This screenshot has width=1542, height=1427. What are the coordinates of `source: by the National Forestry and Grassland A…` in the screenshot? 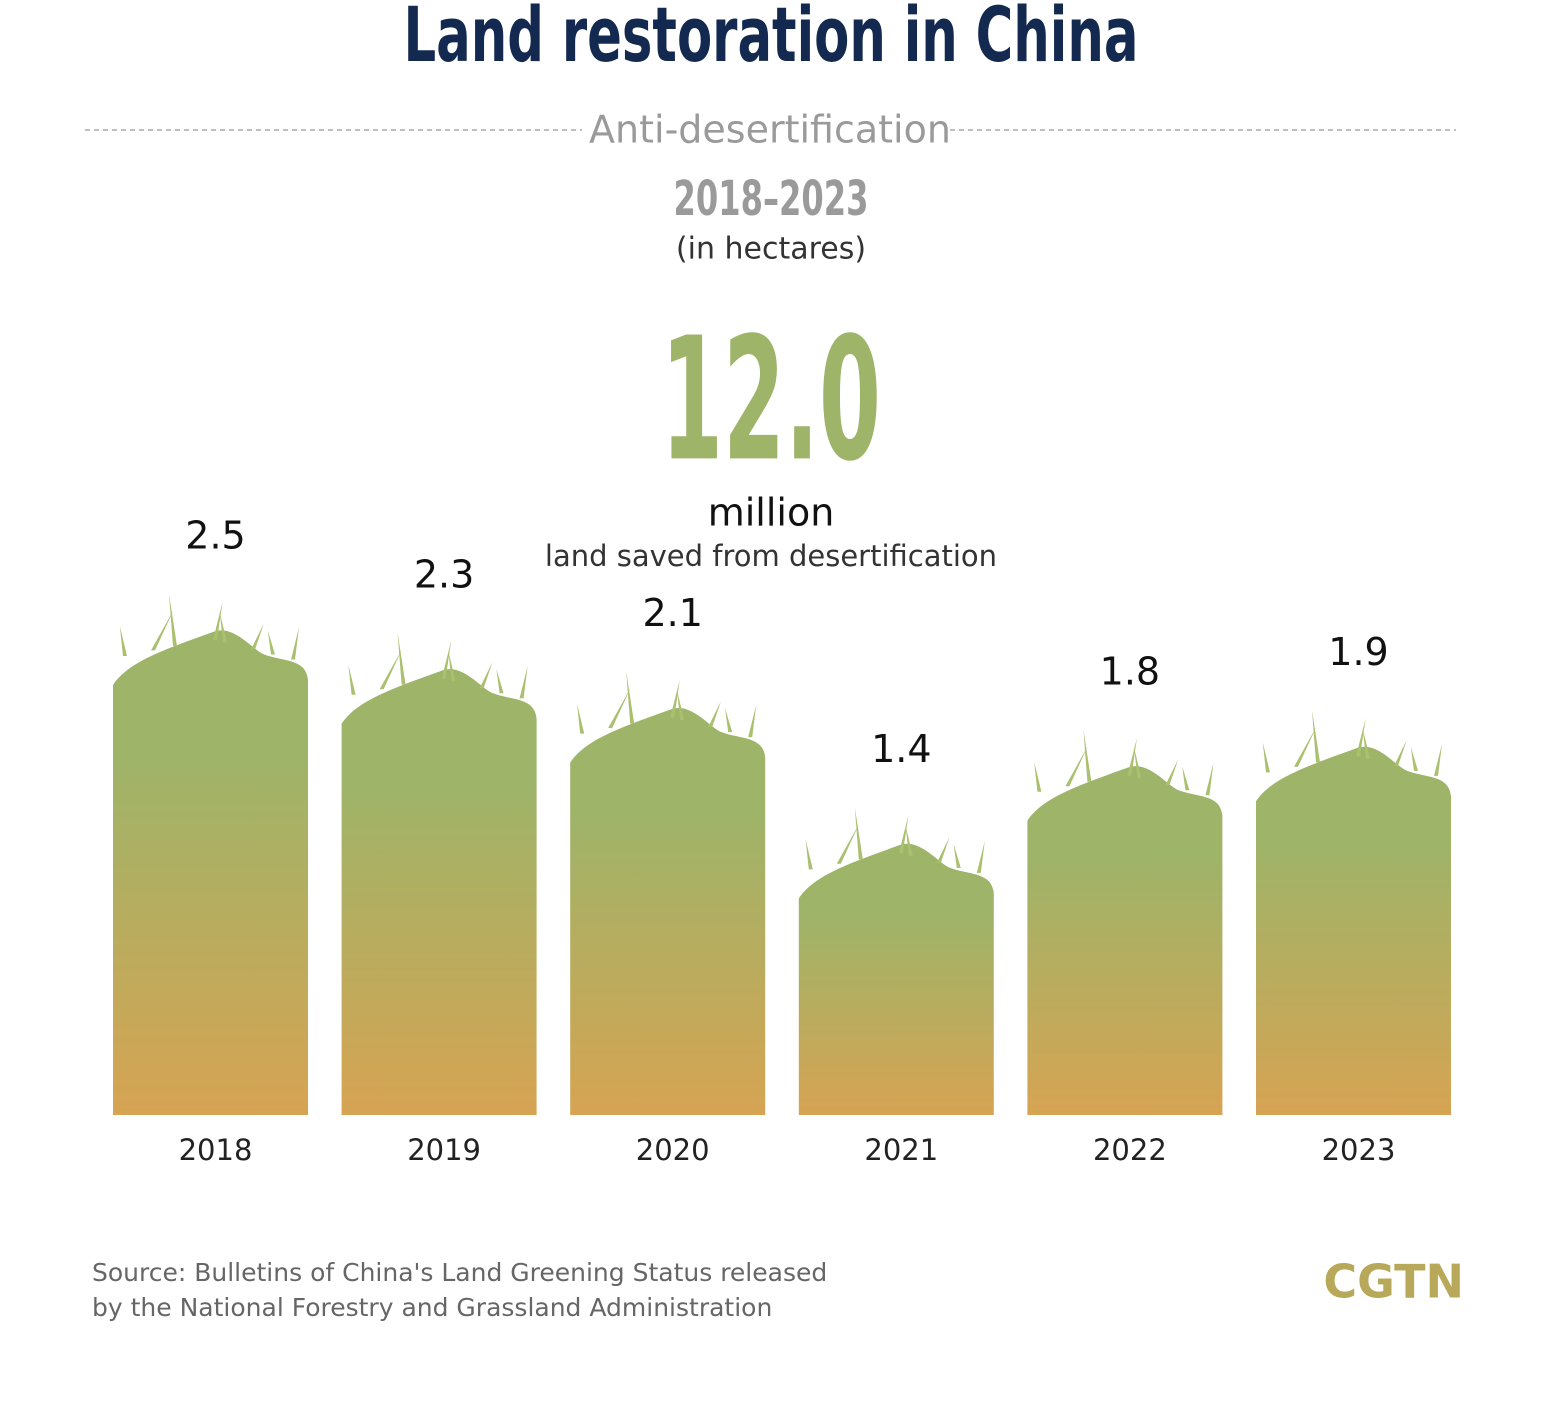 It's located at (432, 1307).